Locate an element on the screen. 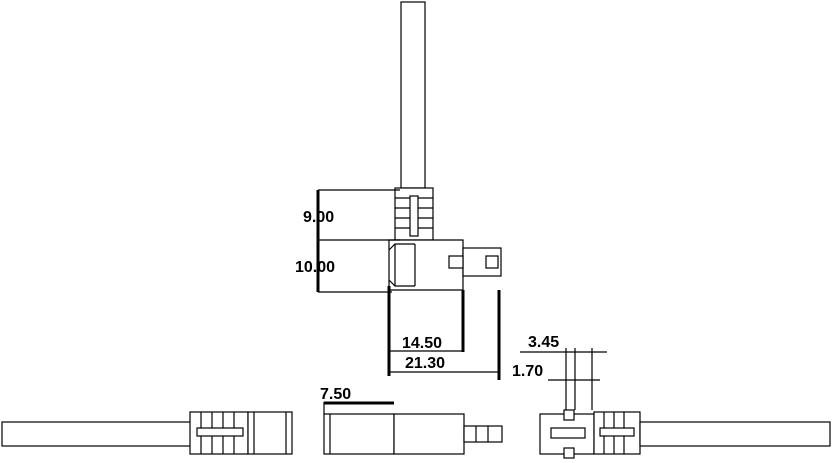  dimension-label-7-50: 7.50 is located at coordinates (335, 394).